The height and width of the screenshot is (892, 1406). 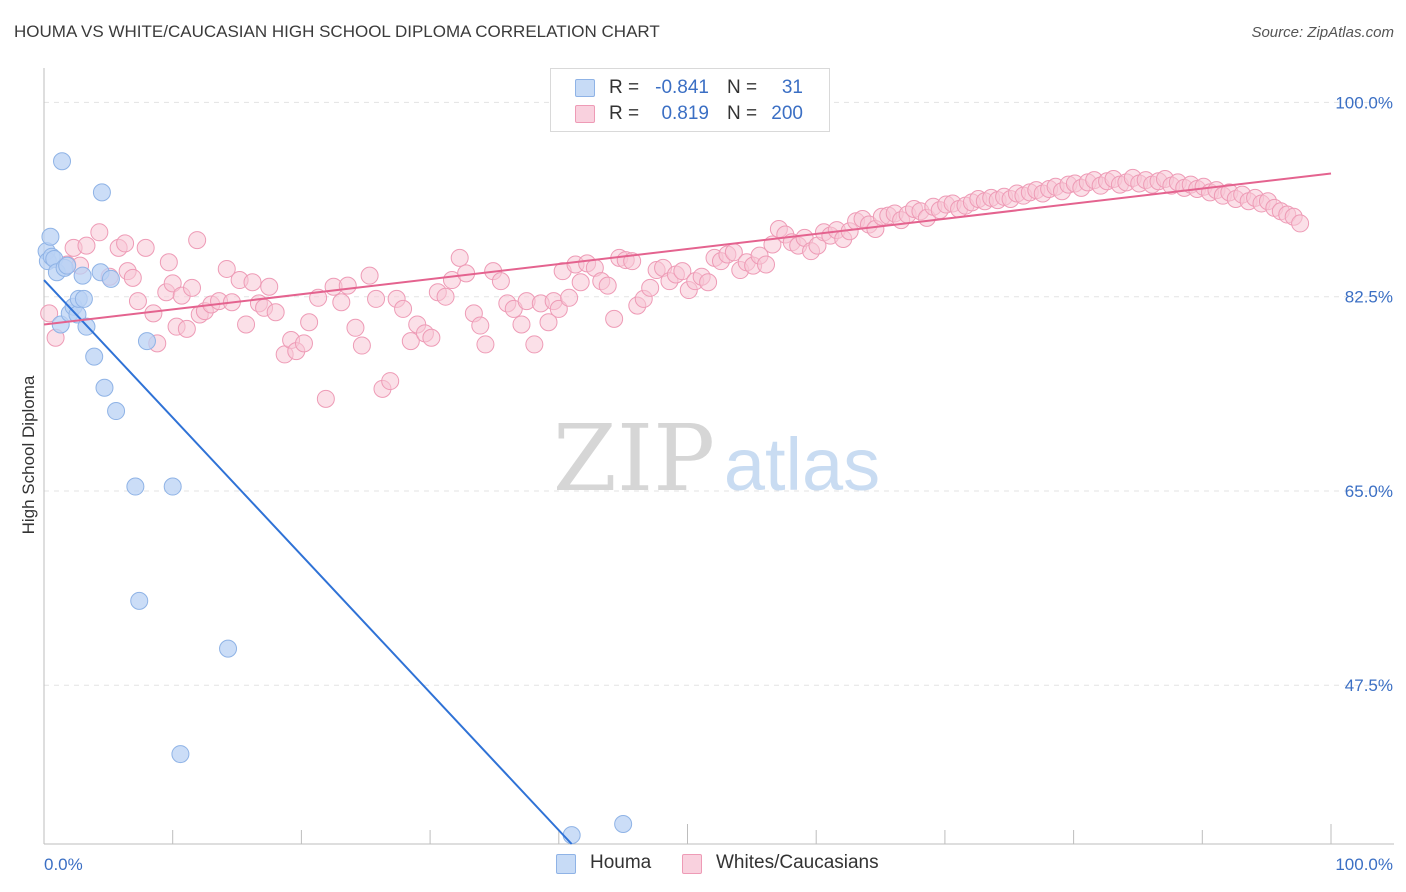 I want to click on bottom-legend-swatch-blue, so click(x=566, y=864).